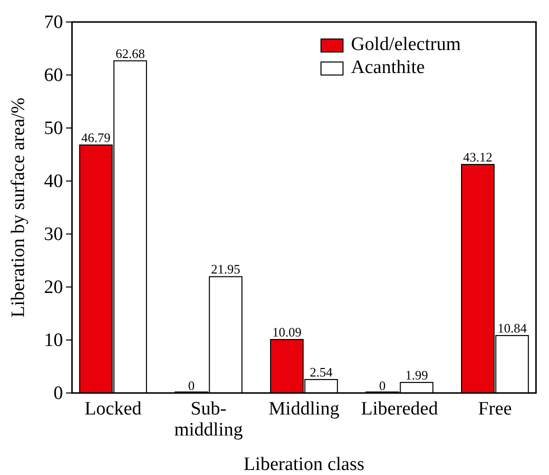 Image resolution: width=549 pixels, height=475 pixels. Describe the element at coordinates (53, 287) in the screenshot. I see `y-tick-label: 20` at that location.